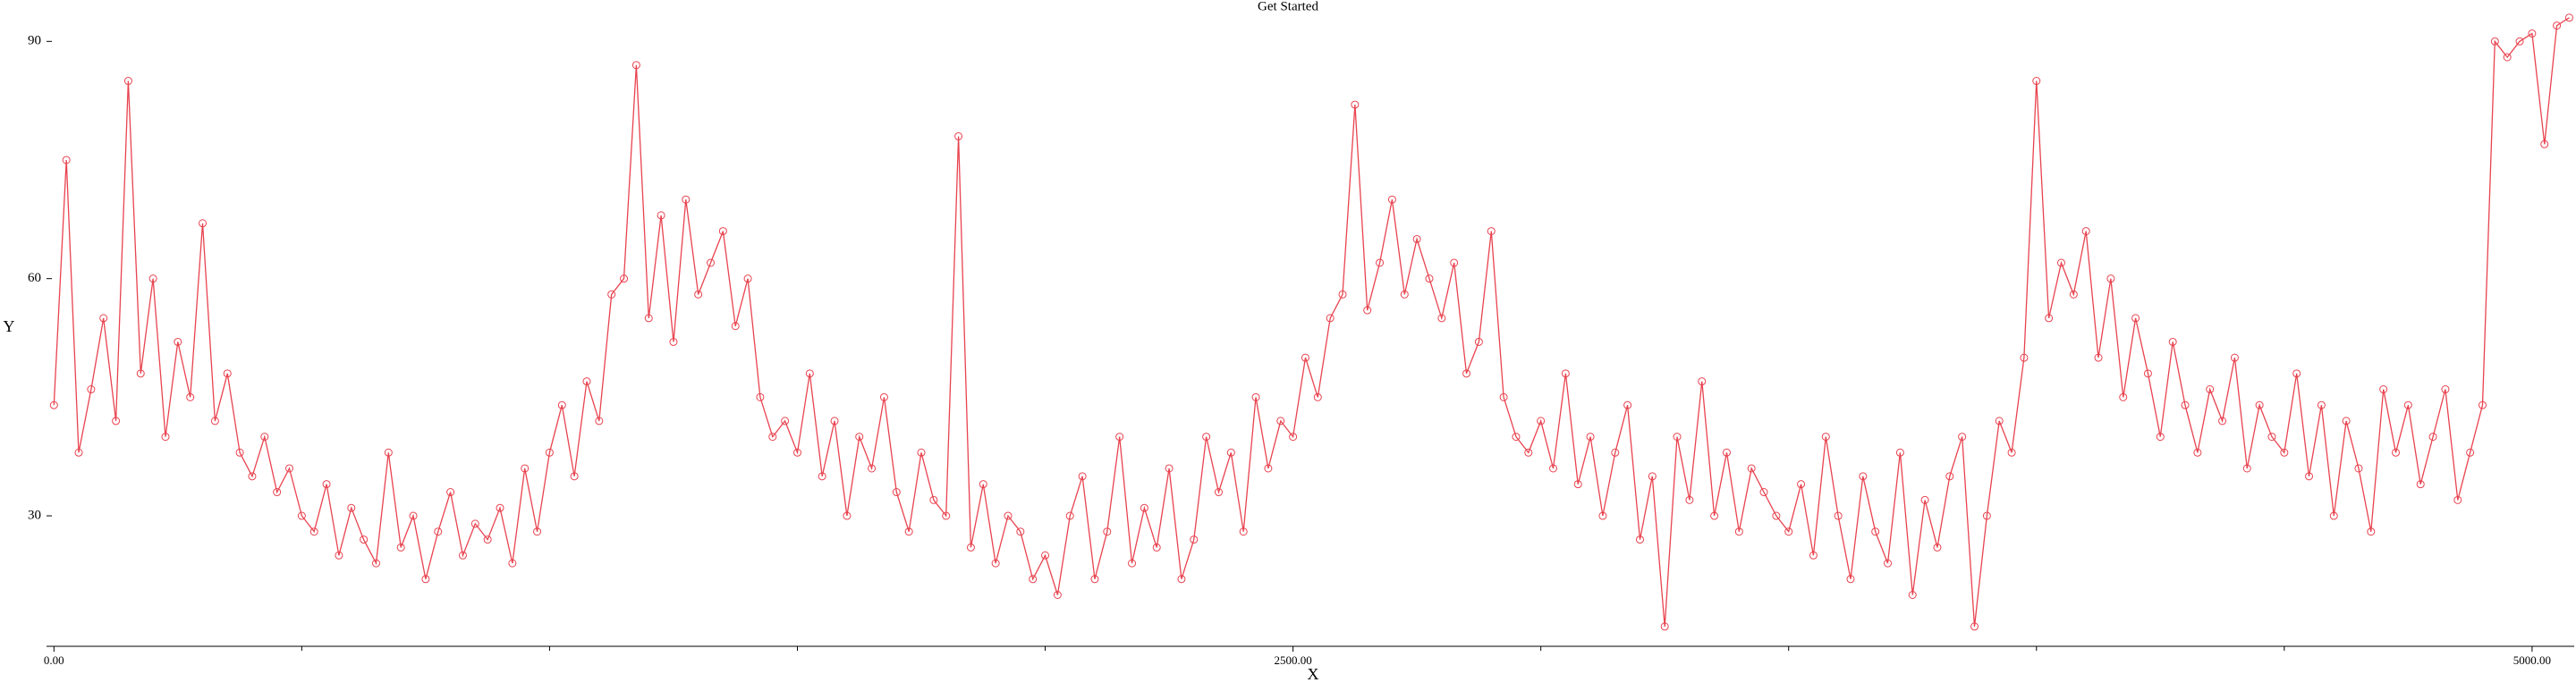 This screenshot has width=2576, height=691. I want to click on y-axis-label: Y, so click(9, 326).